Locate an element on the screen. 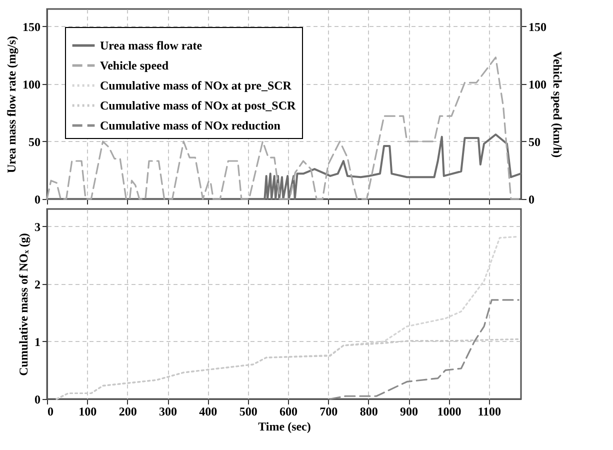  x-tick-label: 1000 is located at coordinates (449, 411).